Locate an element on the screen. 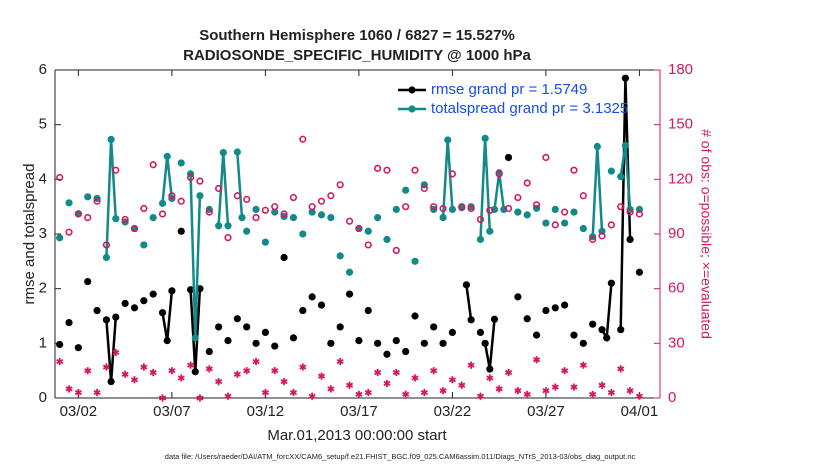 The width and height of the screenshot is (830, 470). y-tick-label: 6 is located at coordinates (43, 69).